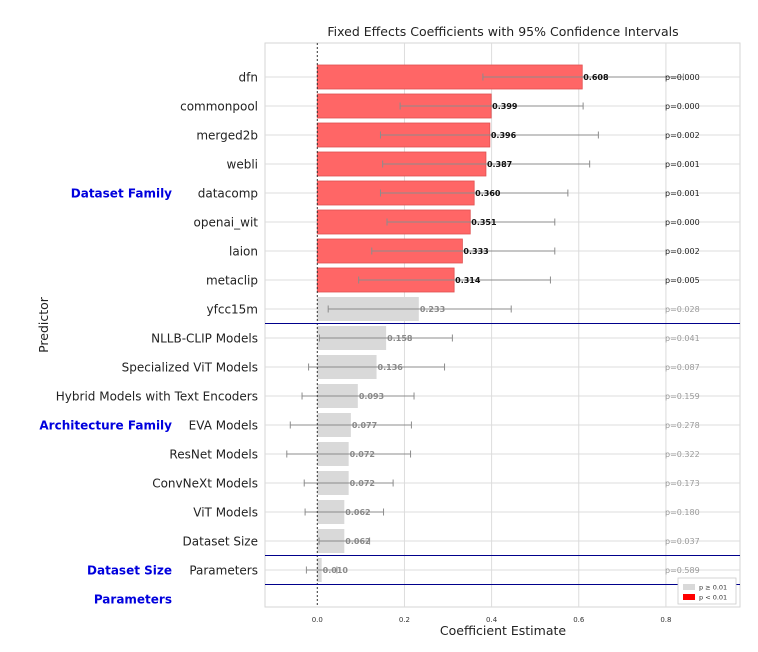  Describe the element at coordinates (682, 367) in the screenshot. I see `p-value-label: p=0.087` at that location.